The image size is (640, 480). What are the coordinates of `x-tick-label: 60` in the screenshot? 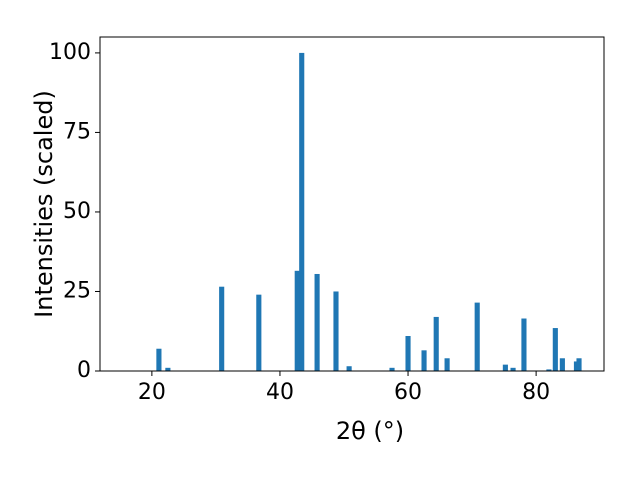 It's located at (408, 392).